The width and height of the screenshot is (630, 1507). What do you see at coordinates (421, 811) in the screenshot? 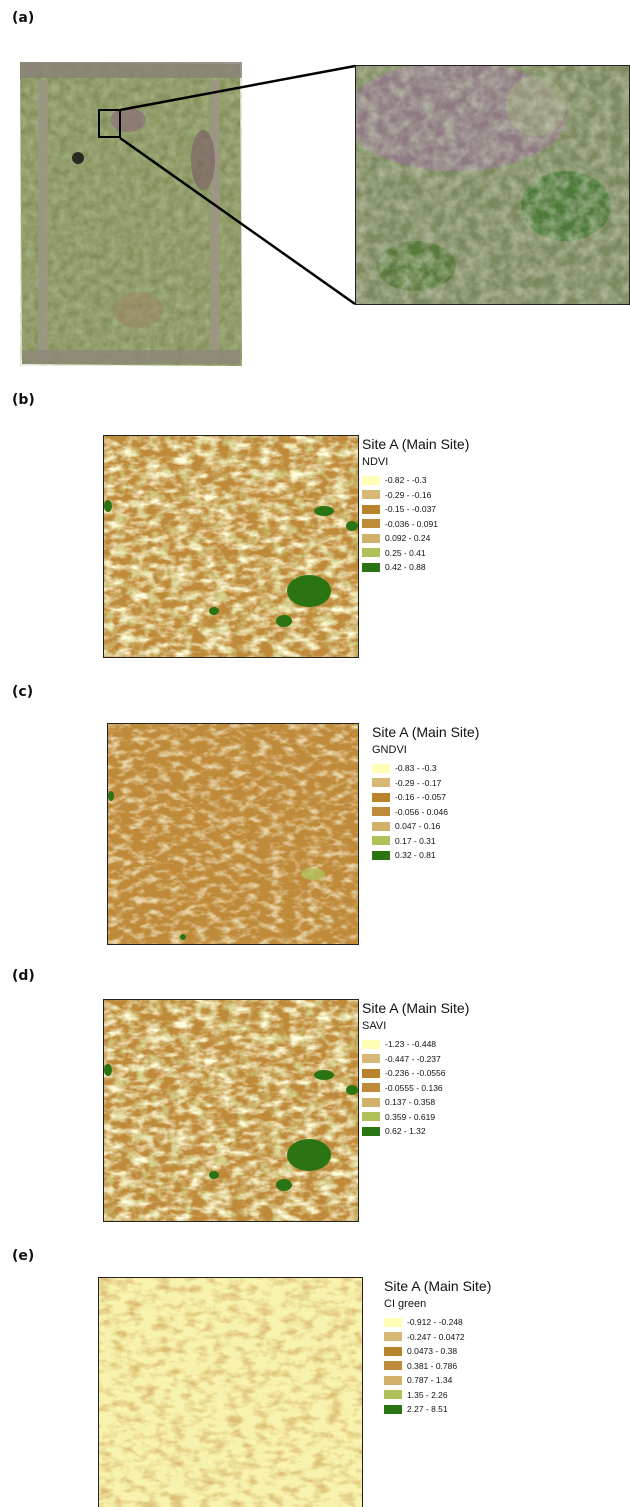
I see `legend-range-label: -0.056 - 0.046` at bounding box center [421, 811].